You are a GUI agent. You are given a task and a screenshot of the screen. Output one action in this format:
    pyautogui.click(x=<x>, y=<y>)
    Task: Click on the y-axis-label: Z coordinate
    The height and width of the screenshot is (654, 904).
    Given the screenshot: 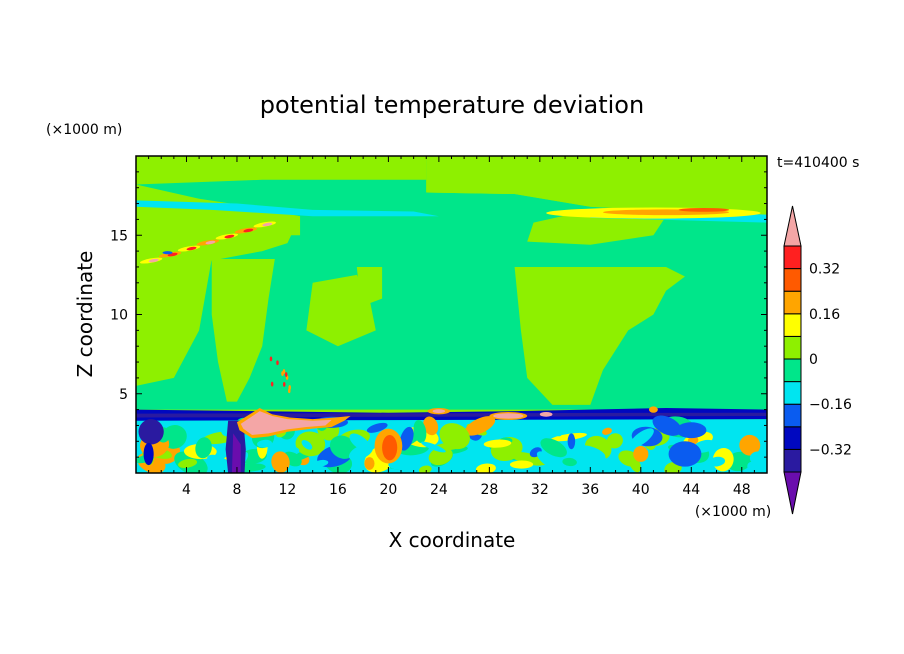 What is the action you would take?
    pyautogui.click(x=85, y=314)
    